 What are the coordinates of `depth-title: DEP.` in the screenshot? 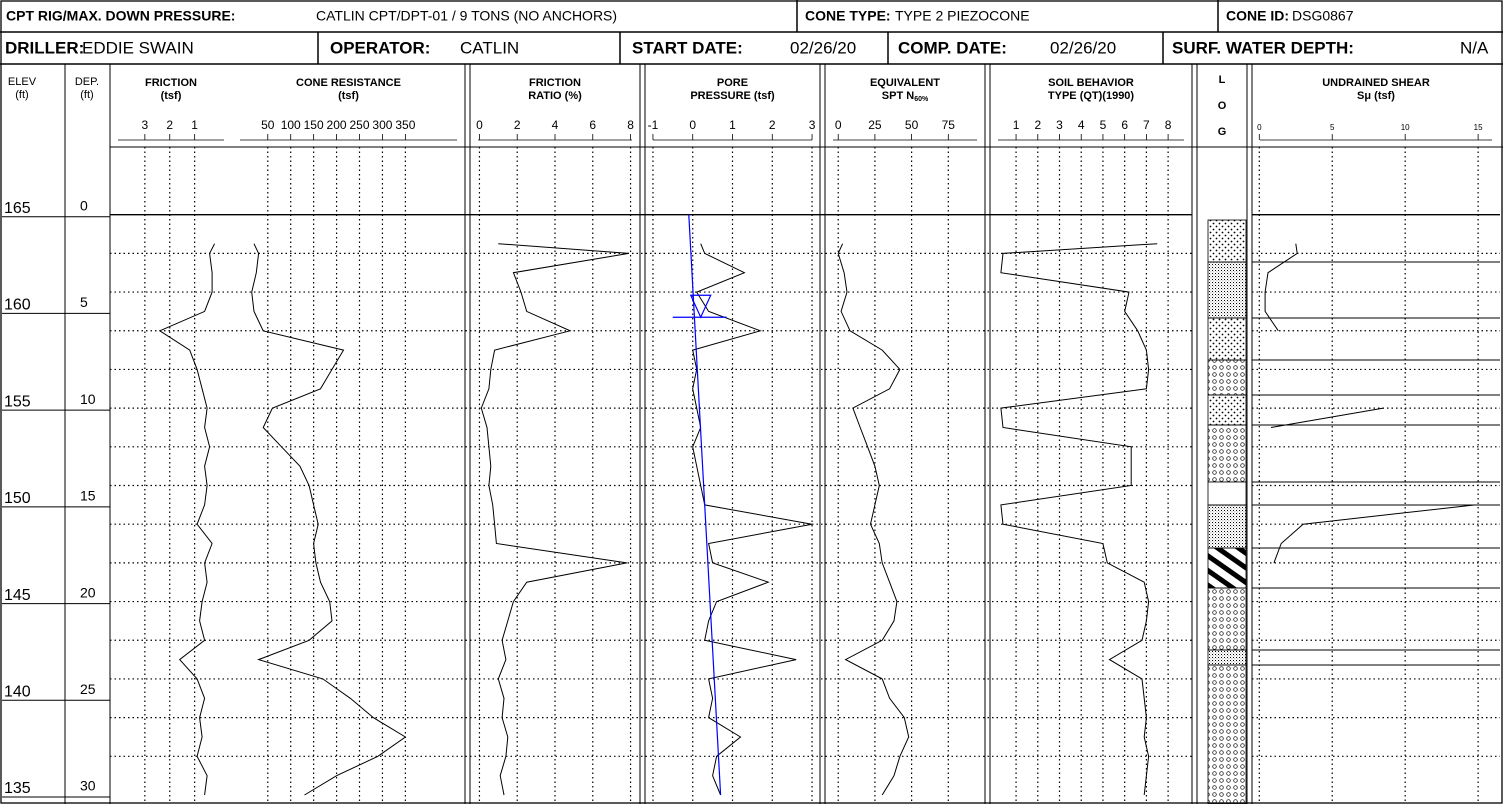 It's located at (87, 82).